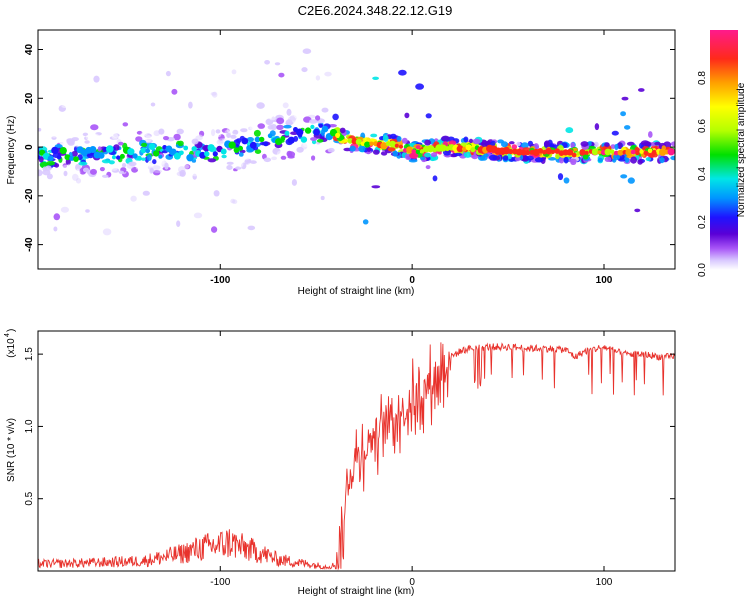  What do you see at coordinates (356, 291) in the screenshot?
I see `spectrogram-x-label: Height of straight line (km)` at bounding box center [356, 291].